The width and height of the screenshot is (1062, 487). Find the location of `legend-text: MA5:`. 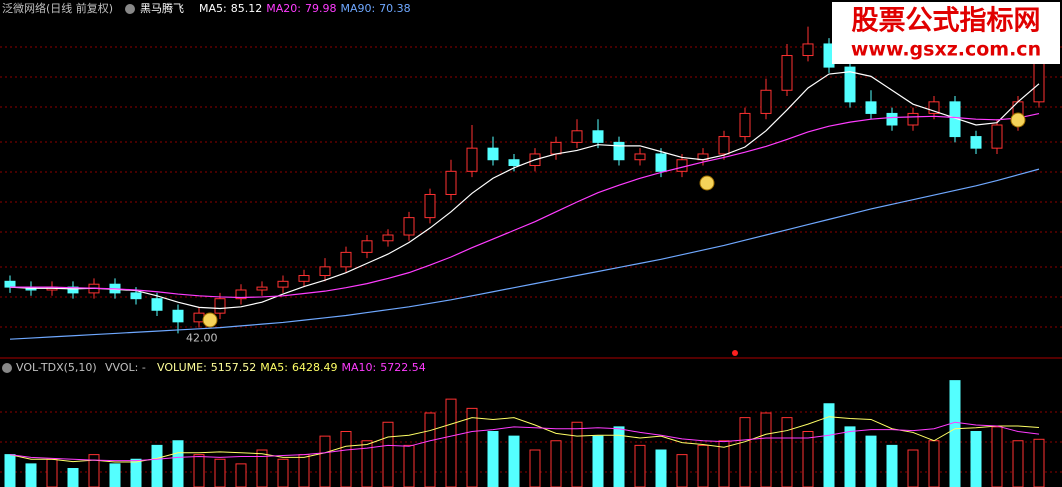

legend-text: MA5: is located at coordinates (274, 367).